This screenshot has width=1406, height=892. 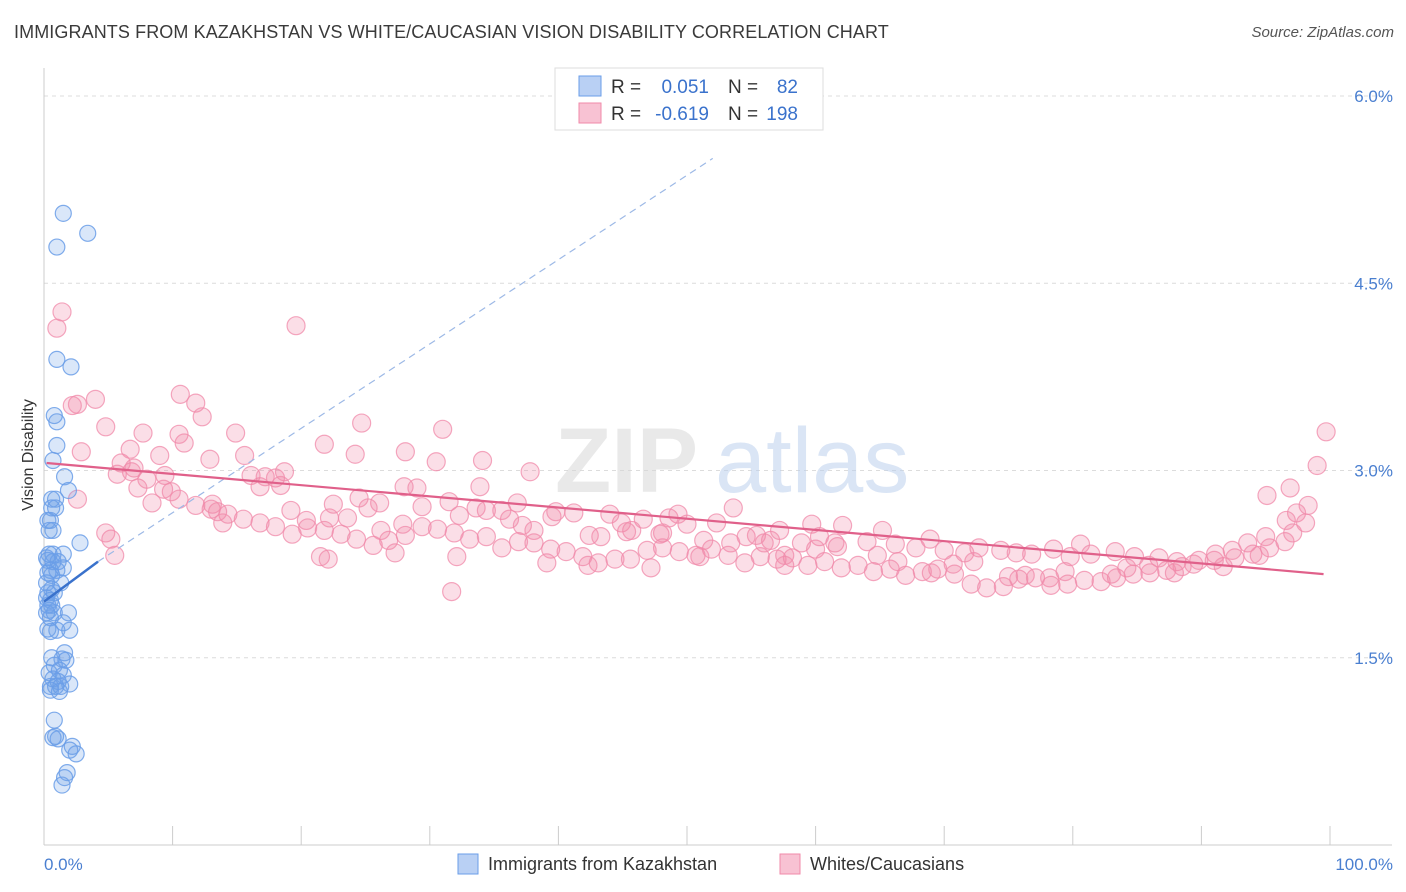 I want to click on bottom-legend-label-pink: Whites/Caucasians, so click(x=887, y=864).